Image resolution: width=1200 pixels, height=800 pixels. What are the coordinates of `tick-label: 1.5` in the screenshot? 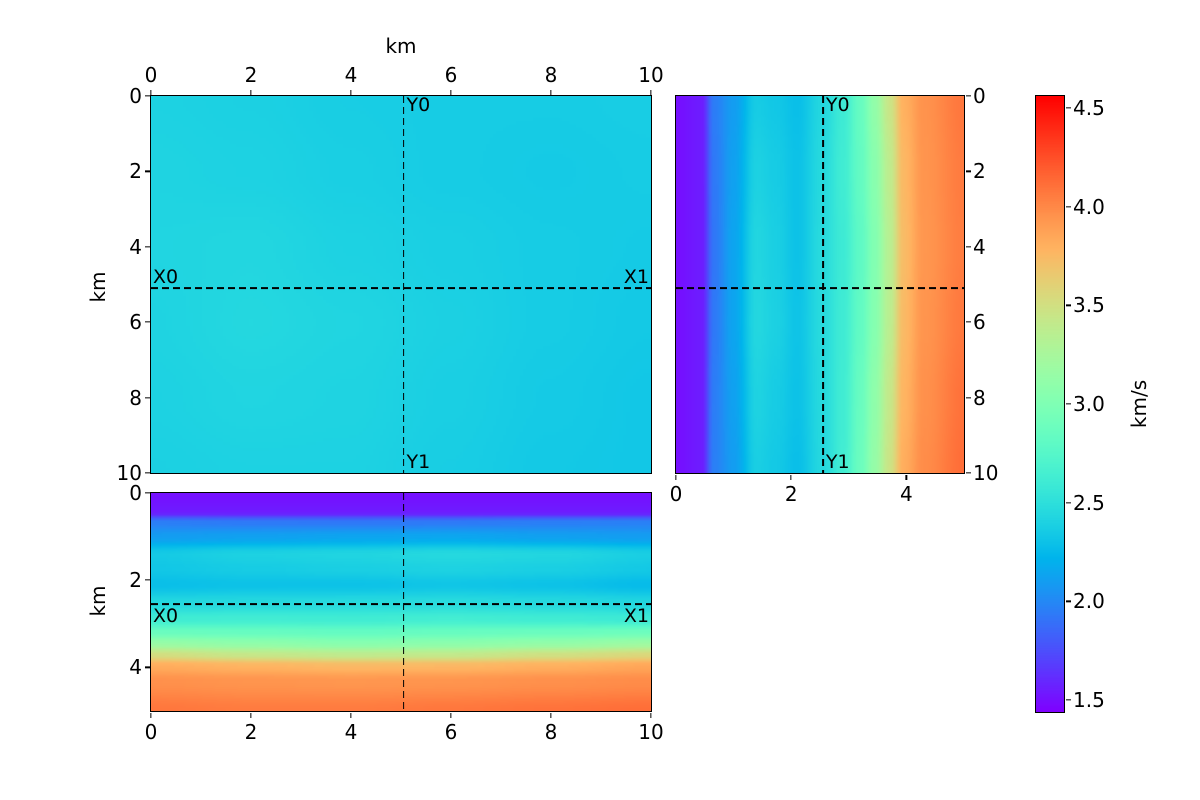 It's located at (1089, 700).